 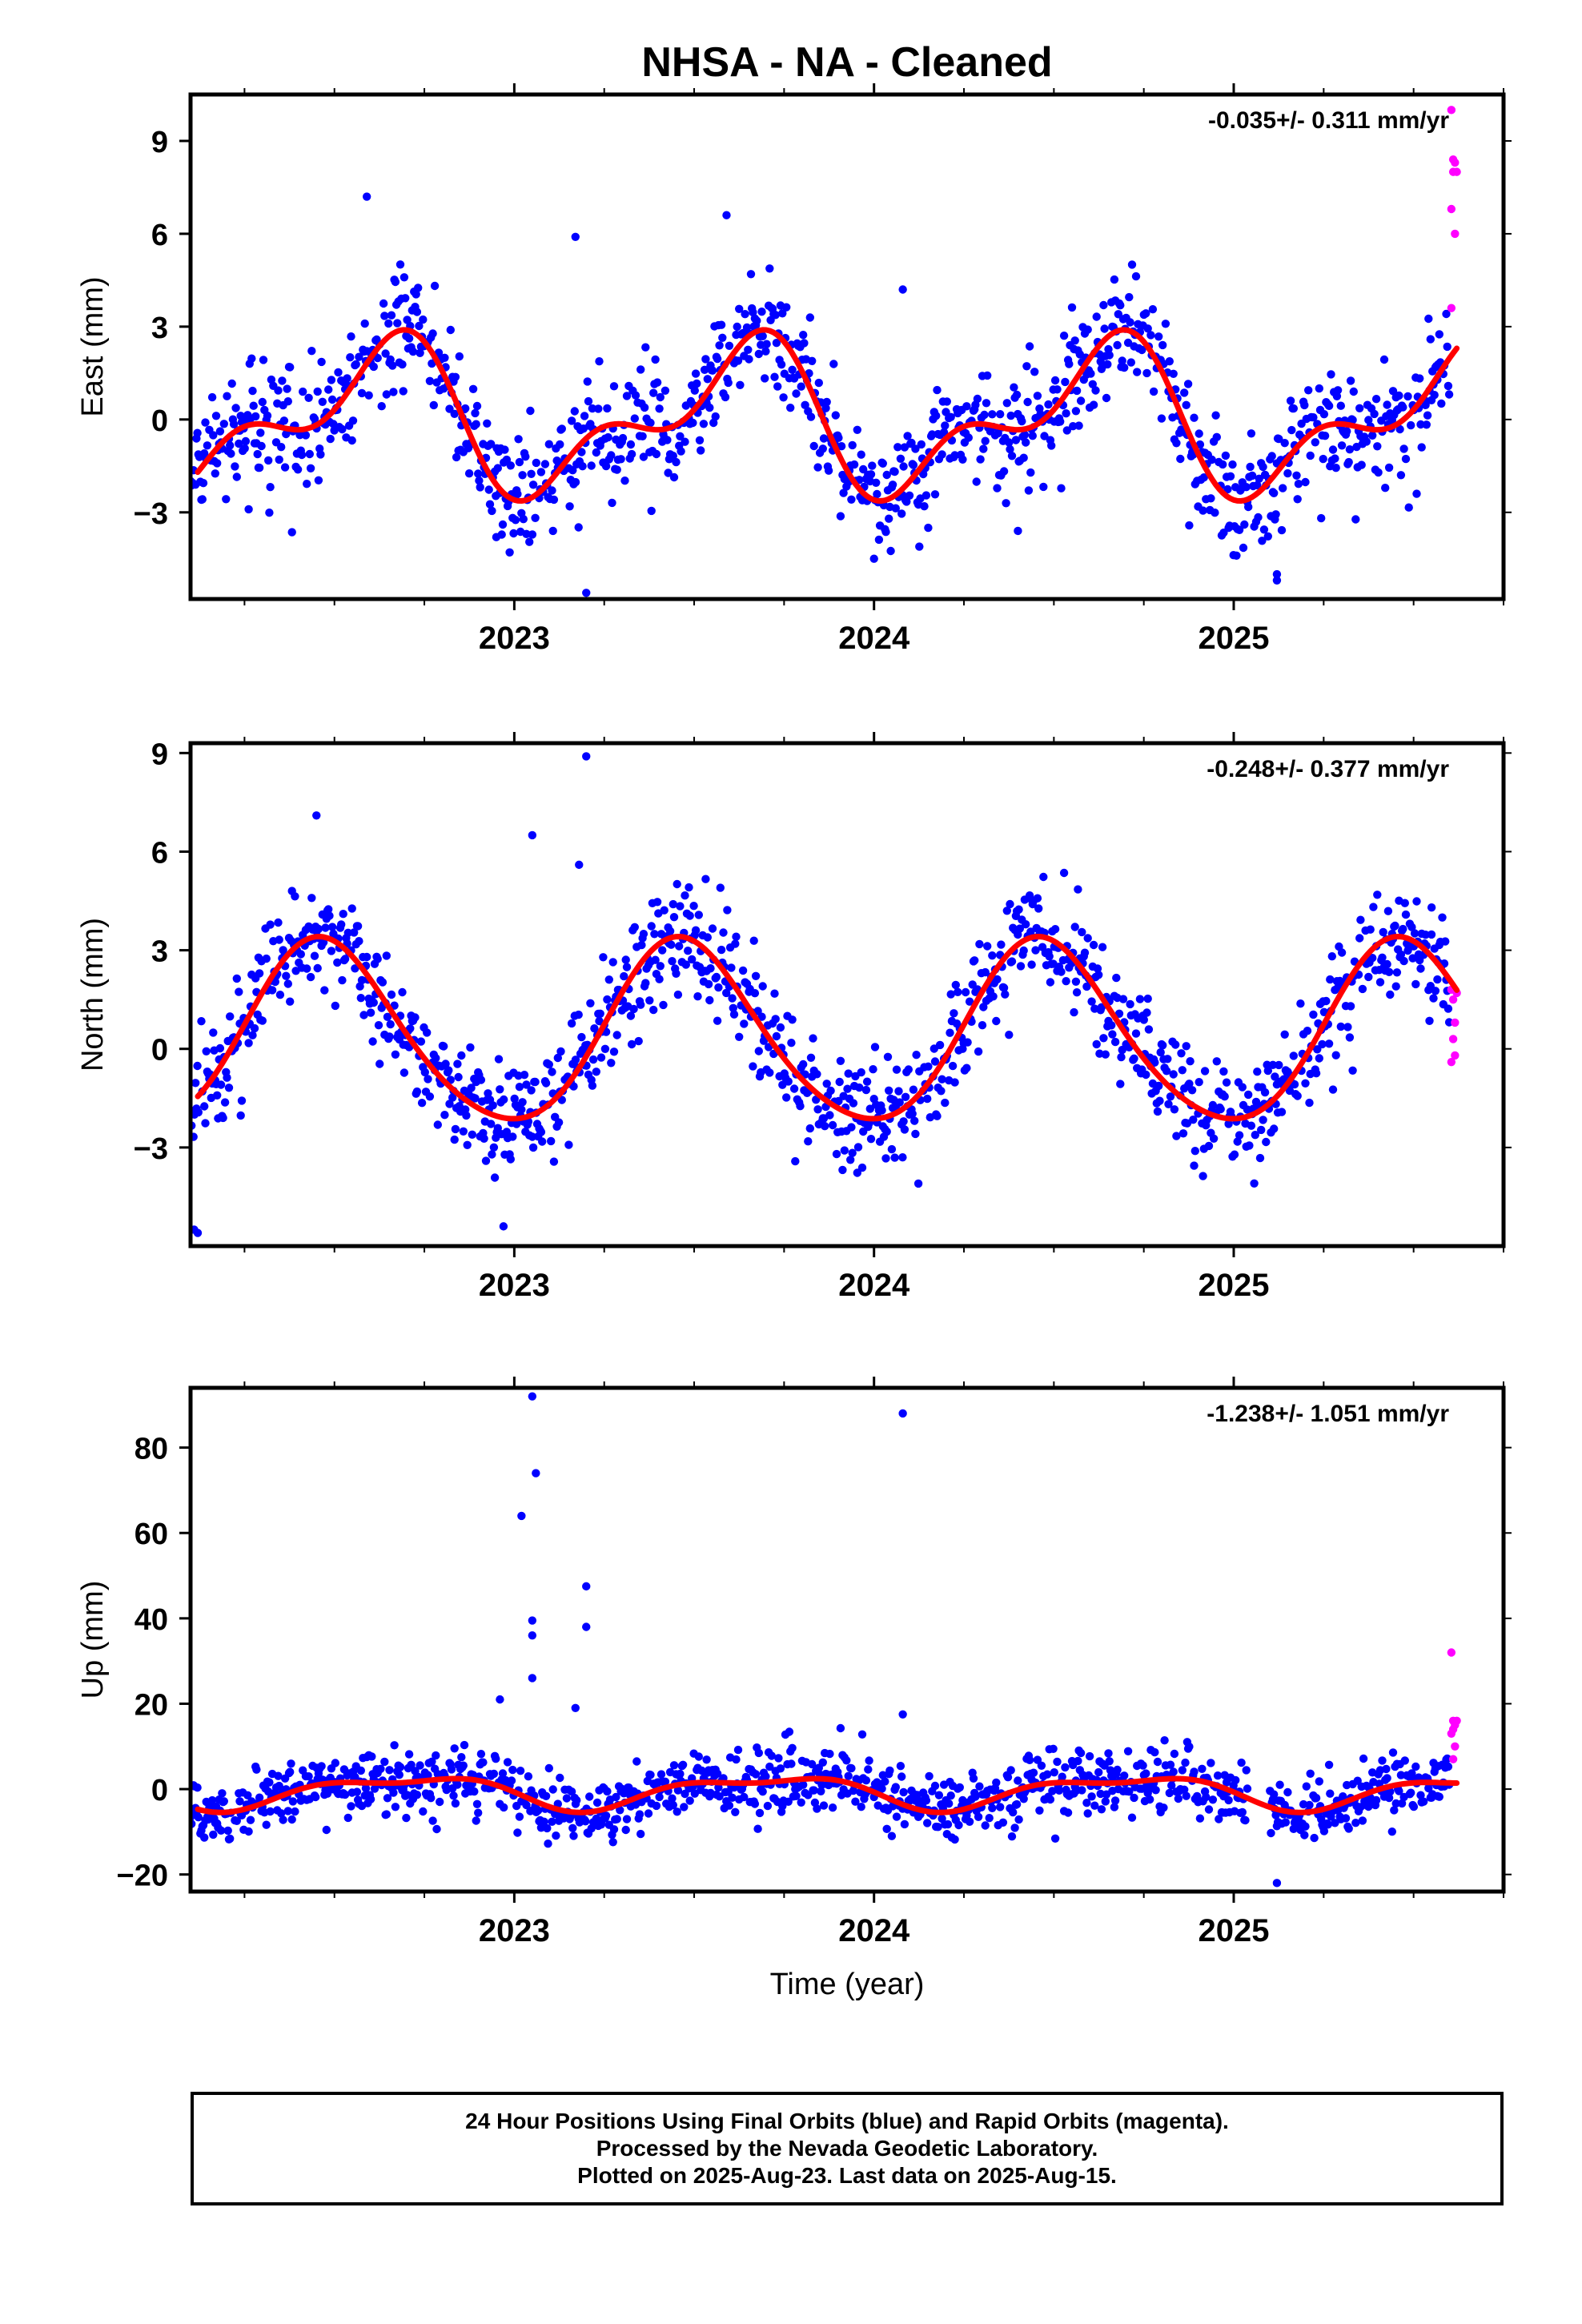 I want to click on y-tick-label: 0, so click(x=159, y=1051).